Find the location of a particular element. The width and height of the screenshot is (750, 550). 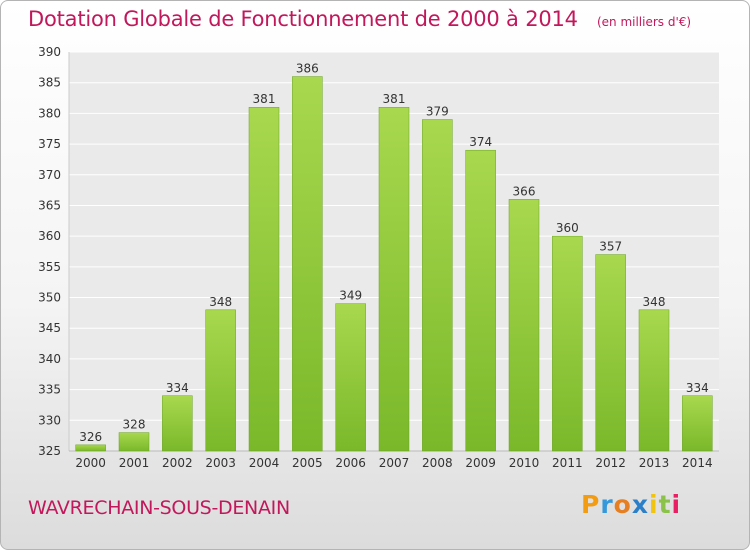

data-label-2014: 334 is located at coordinates (697, 388).